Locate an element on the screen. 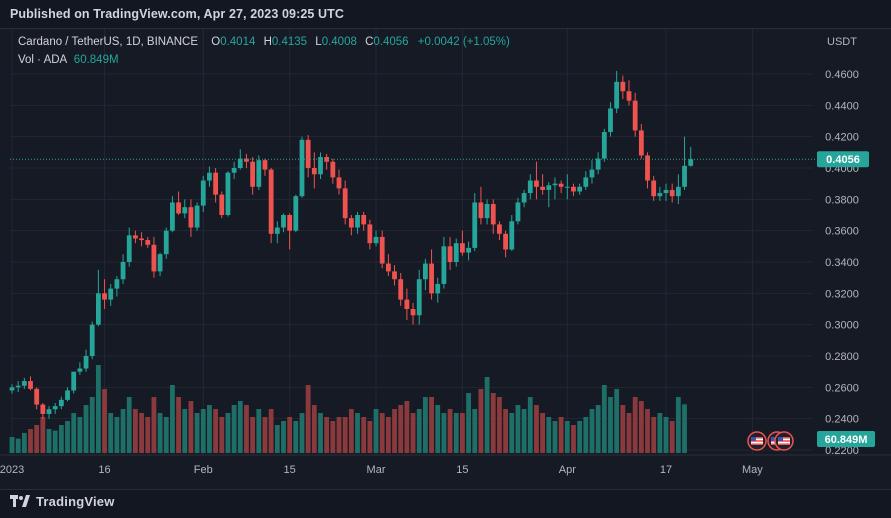 This screenshot has height=518, width=891. footer-brand: TradingView is located at coordinates (62, 501).